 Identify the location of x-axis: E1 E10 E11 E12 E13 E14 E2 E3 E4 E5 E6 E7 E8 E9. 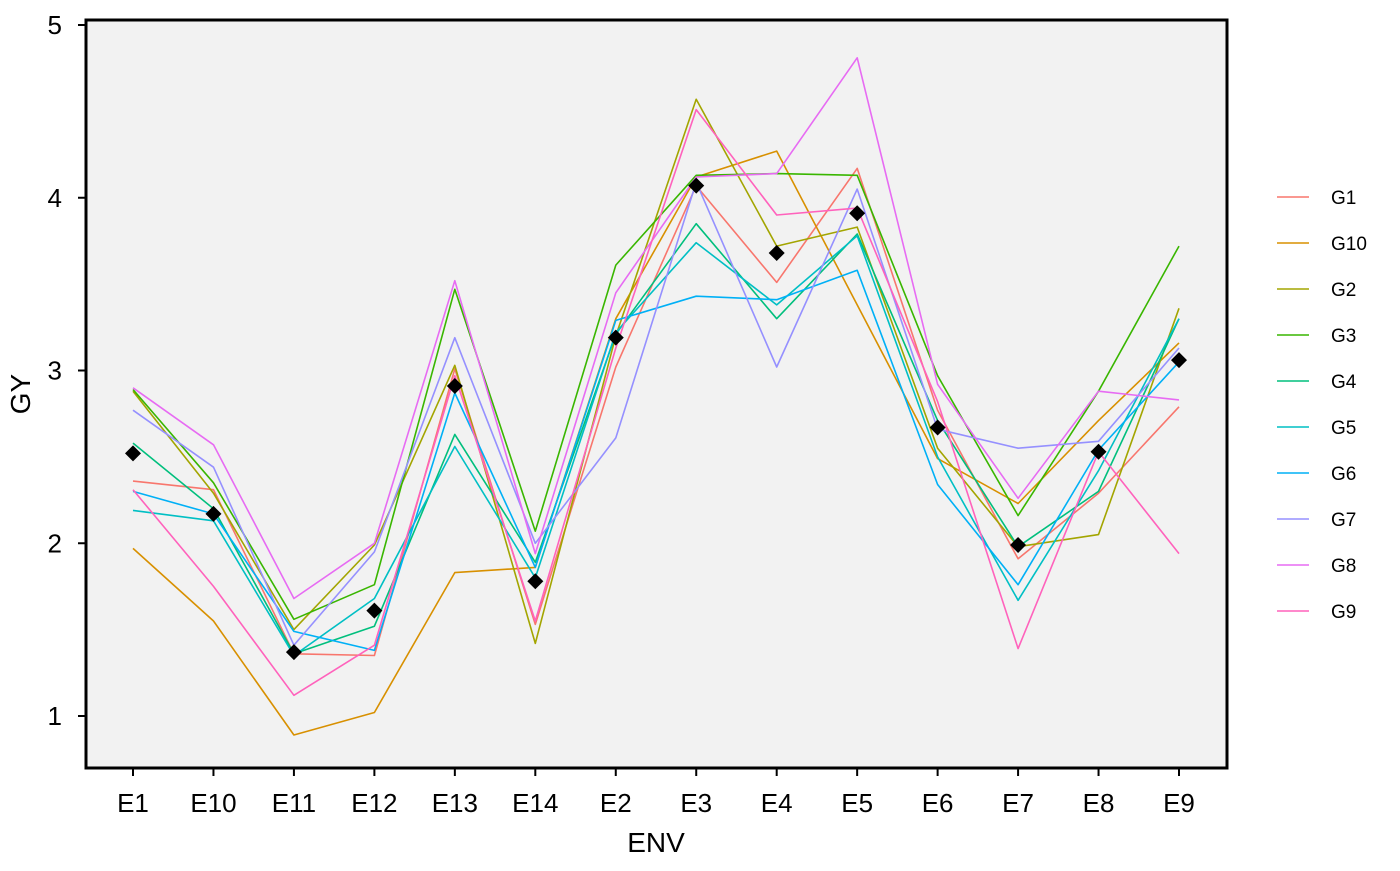
(656, 793).